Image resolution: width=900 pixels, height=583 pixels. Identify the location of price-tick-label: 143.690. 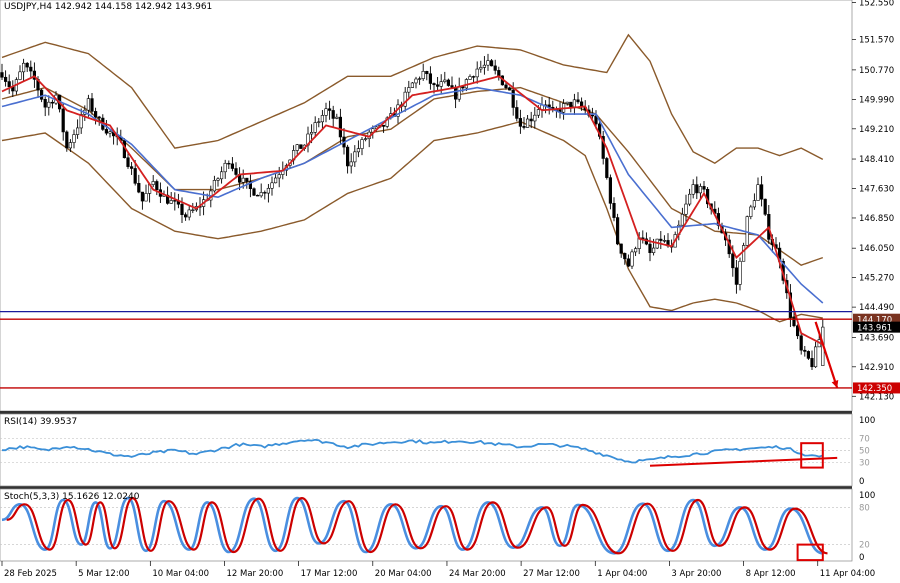
(876, 338).